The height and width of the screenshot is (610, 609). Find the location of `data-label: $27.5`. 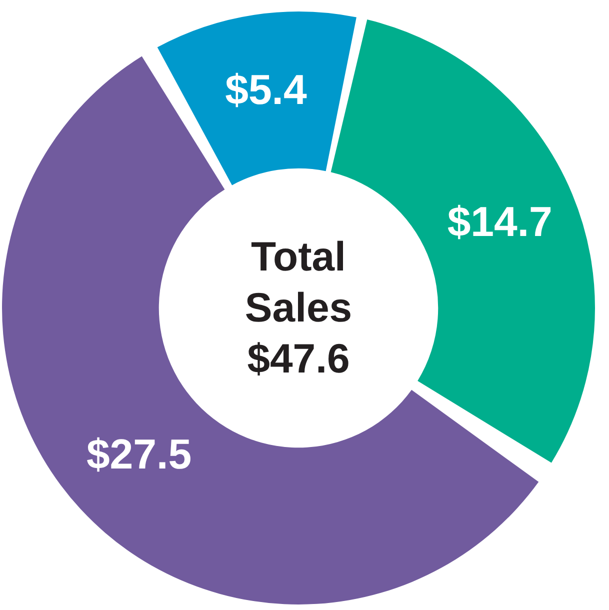

data-label: $27.5 is located at coordinates (139, 454).